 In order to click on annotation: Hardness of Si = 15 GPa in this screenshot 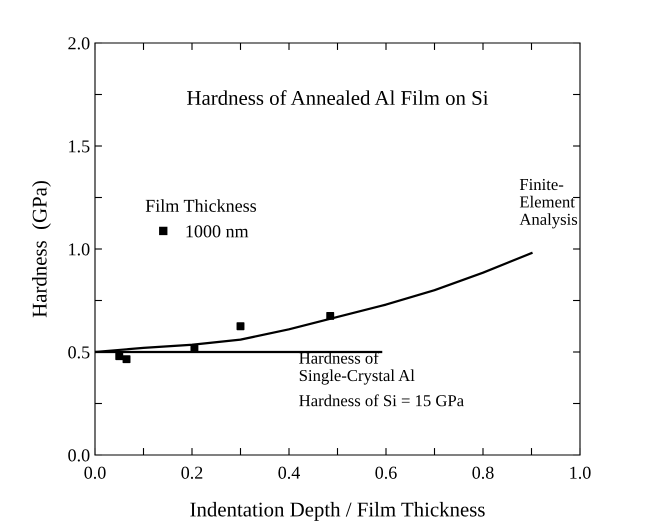, I will do `click(381, 400)`.